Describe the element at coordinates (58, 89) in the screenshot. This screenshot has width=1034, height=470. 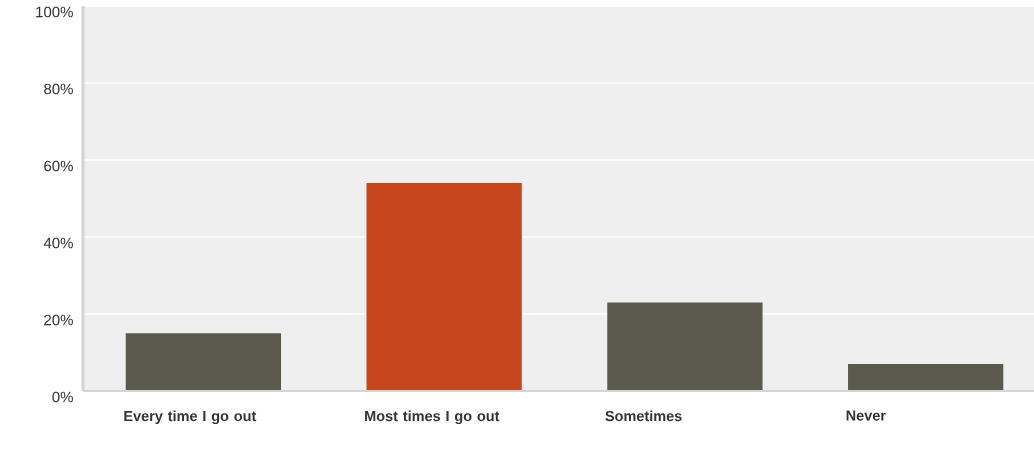
I see `y-tick-label: 80%` at that location.